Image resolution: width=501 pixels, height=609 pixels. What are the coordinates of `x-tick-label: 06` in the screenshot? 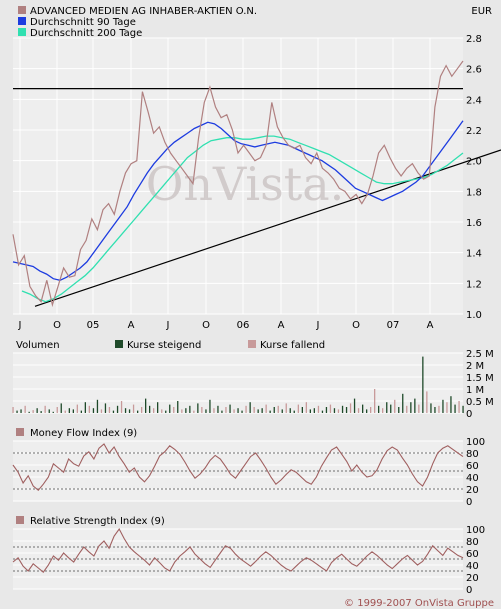 It's located at (243, 325).